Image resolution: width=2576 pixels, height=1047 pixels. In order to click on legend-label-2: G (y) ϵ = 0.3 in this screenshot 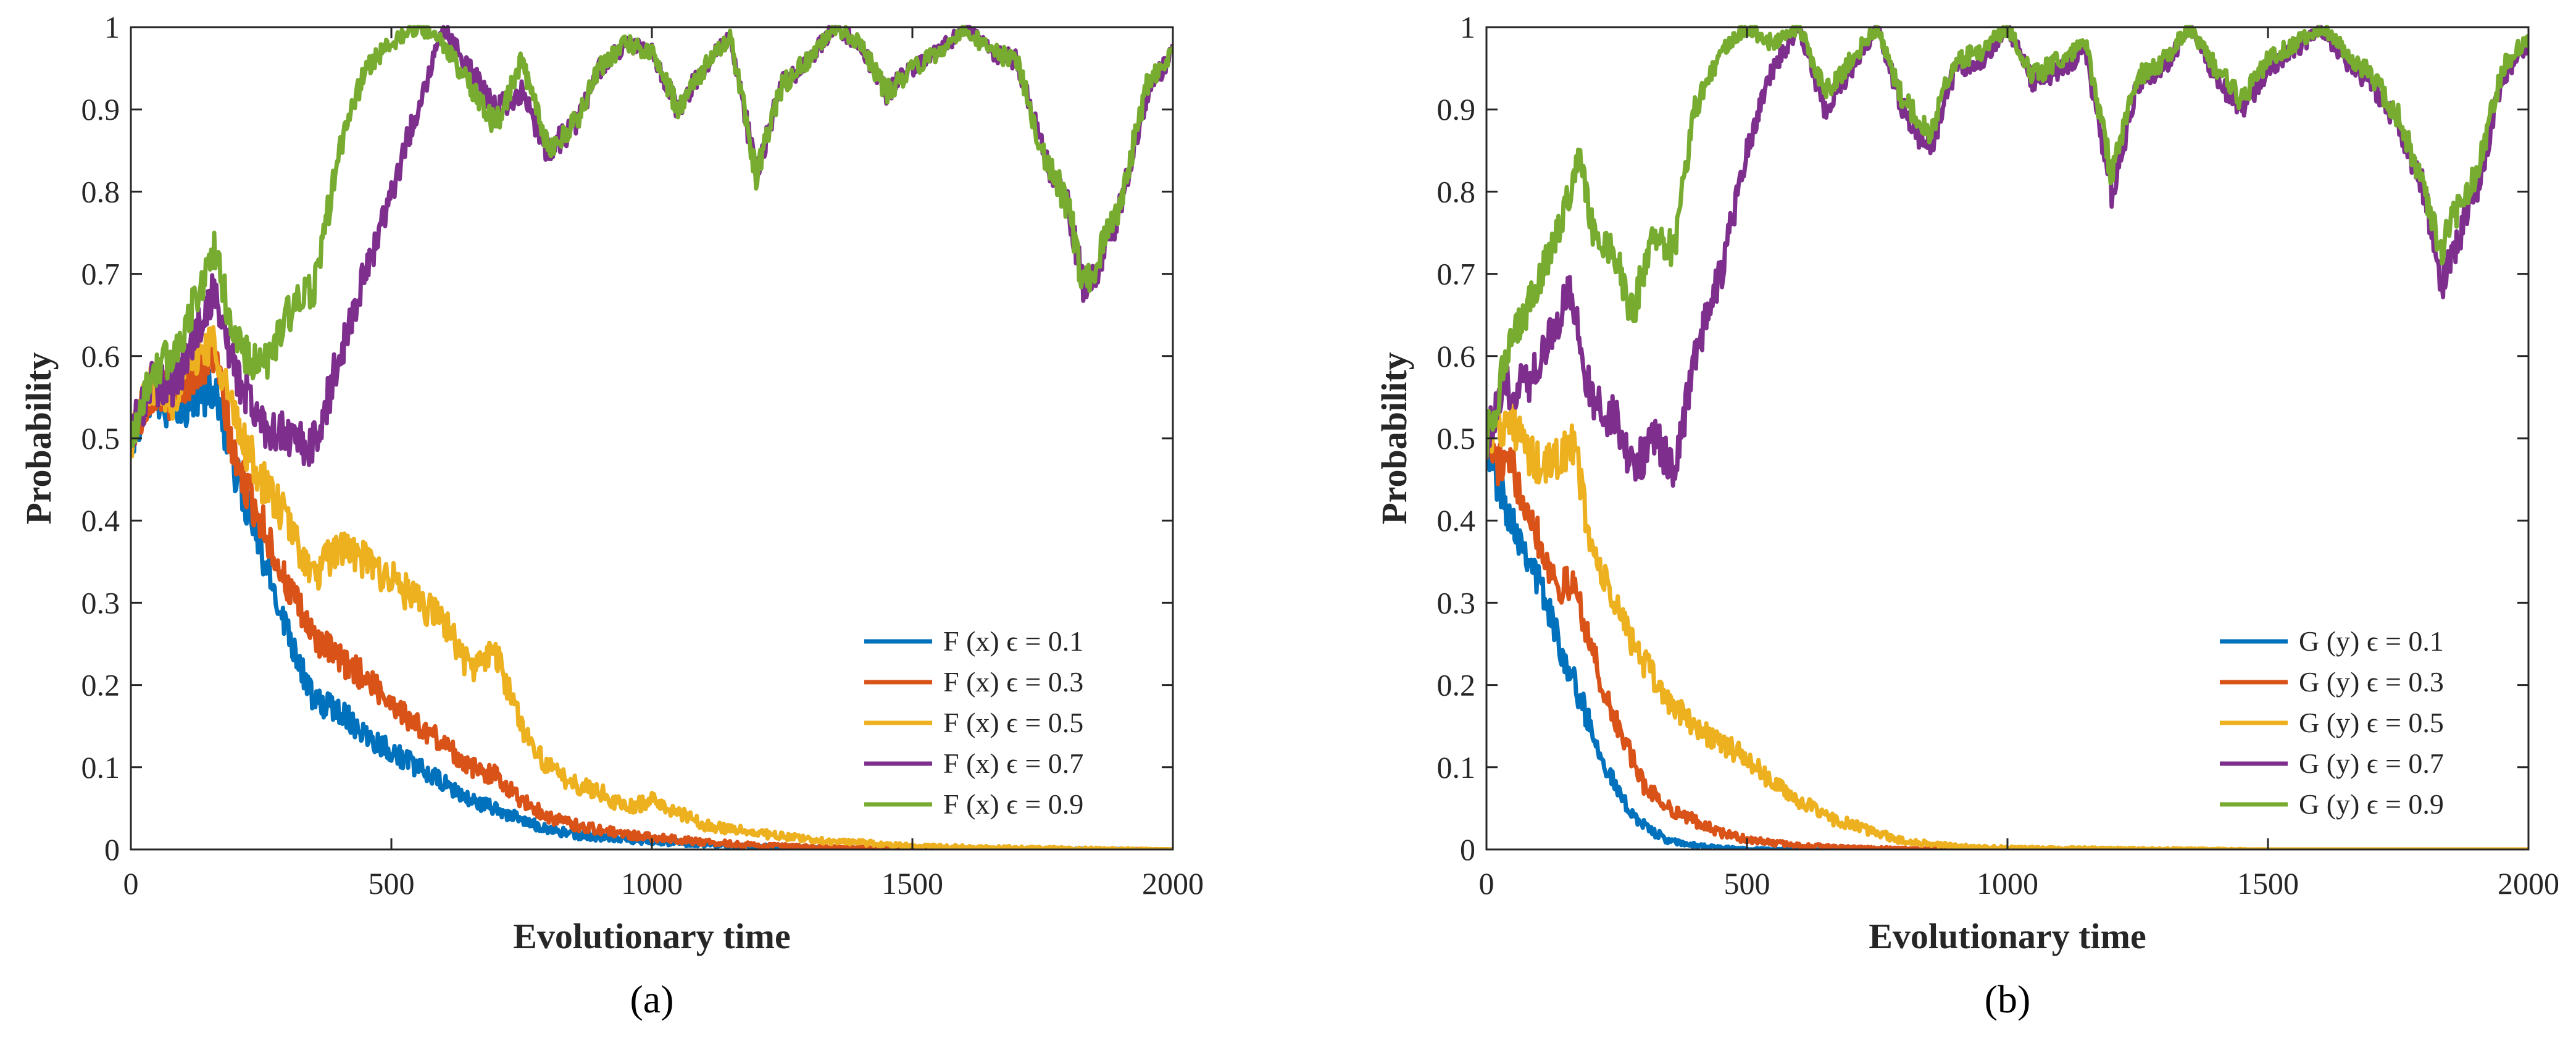, I will do `click(2371, 682)`.